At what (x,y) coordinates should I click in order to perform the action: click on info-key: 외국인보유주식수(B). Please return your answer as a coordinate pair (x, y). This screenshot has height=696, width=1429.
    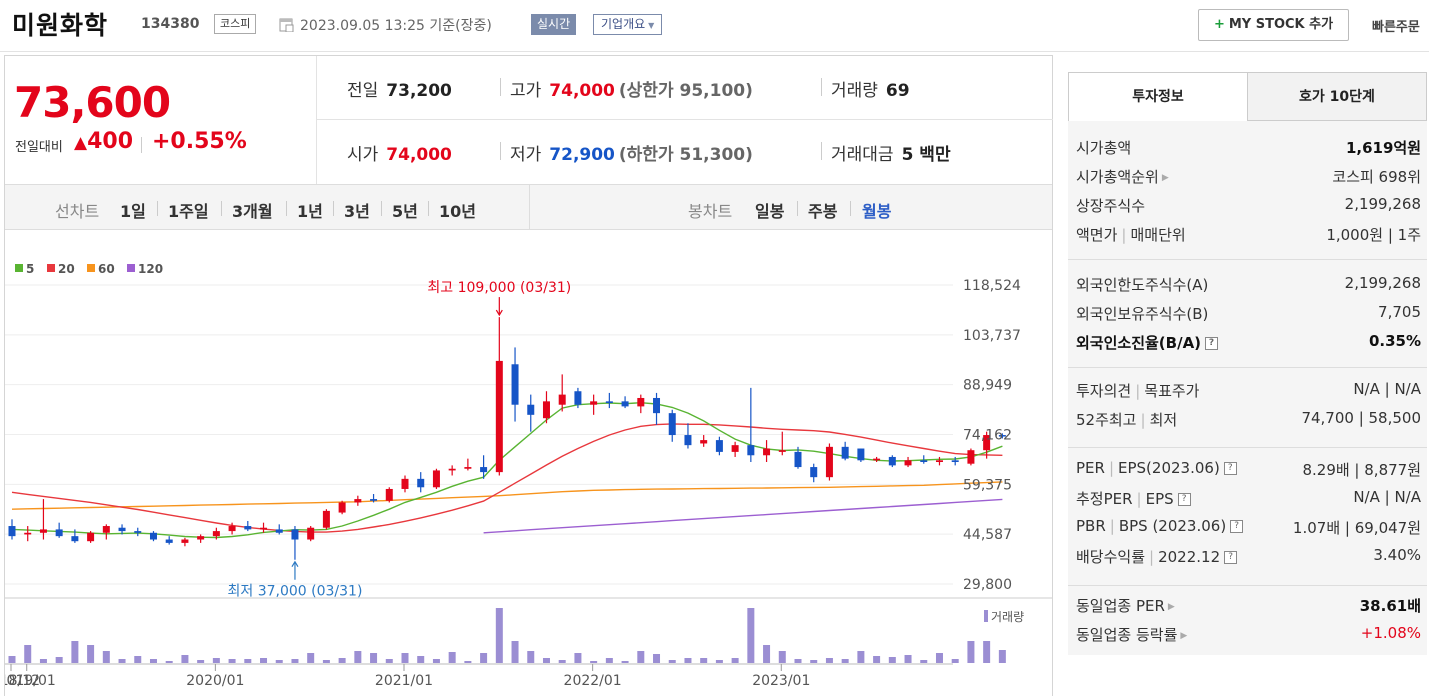
    Looking at the image, I should click on (1142, 313).